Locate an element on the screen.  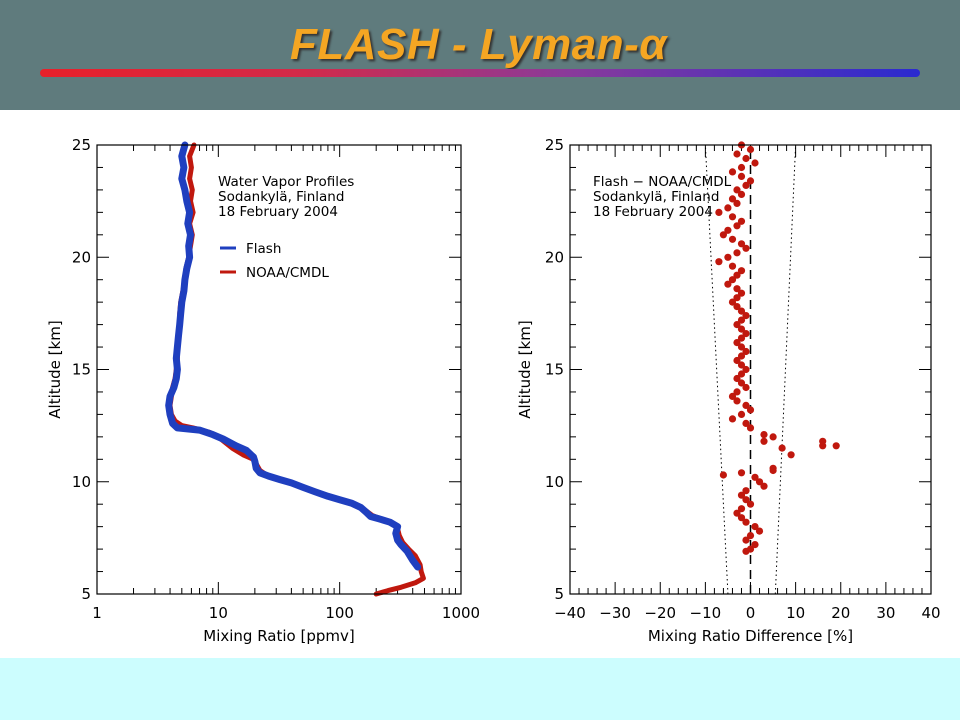
chart2-y-axis-label: Altitude [km] is located at coordinates (525, 369).